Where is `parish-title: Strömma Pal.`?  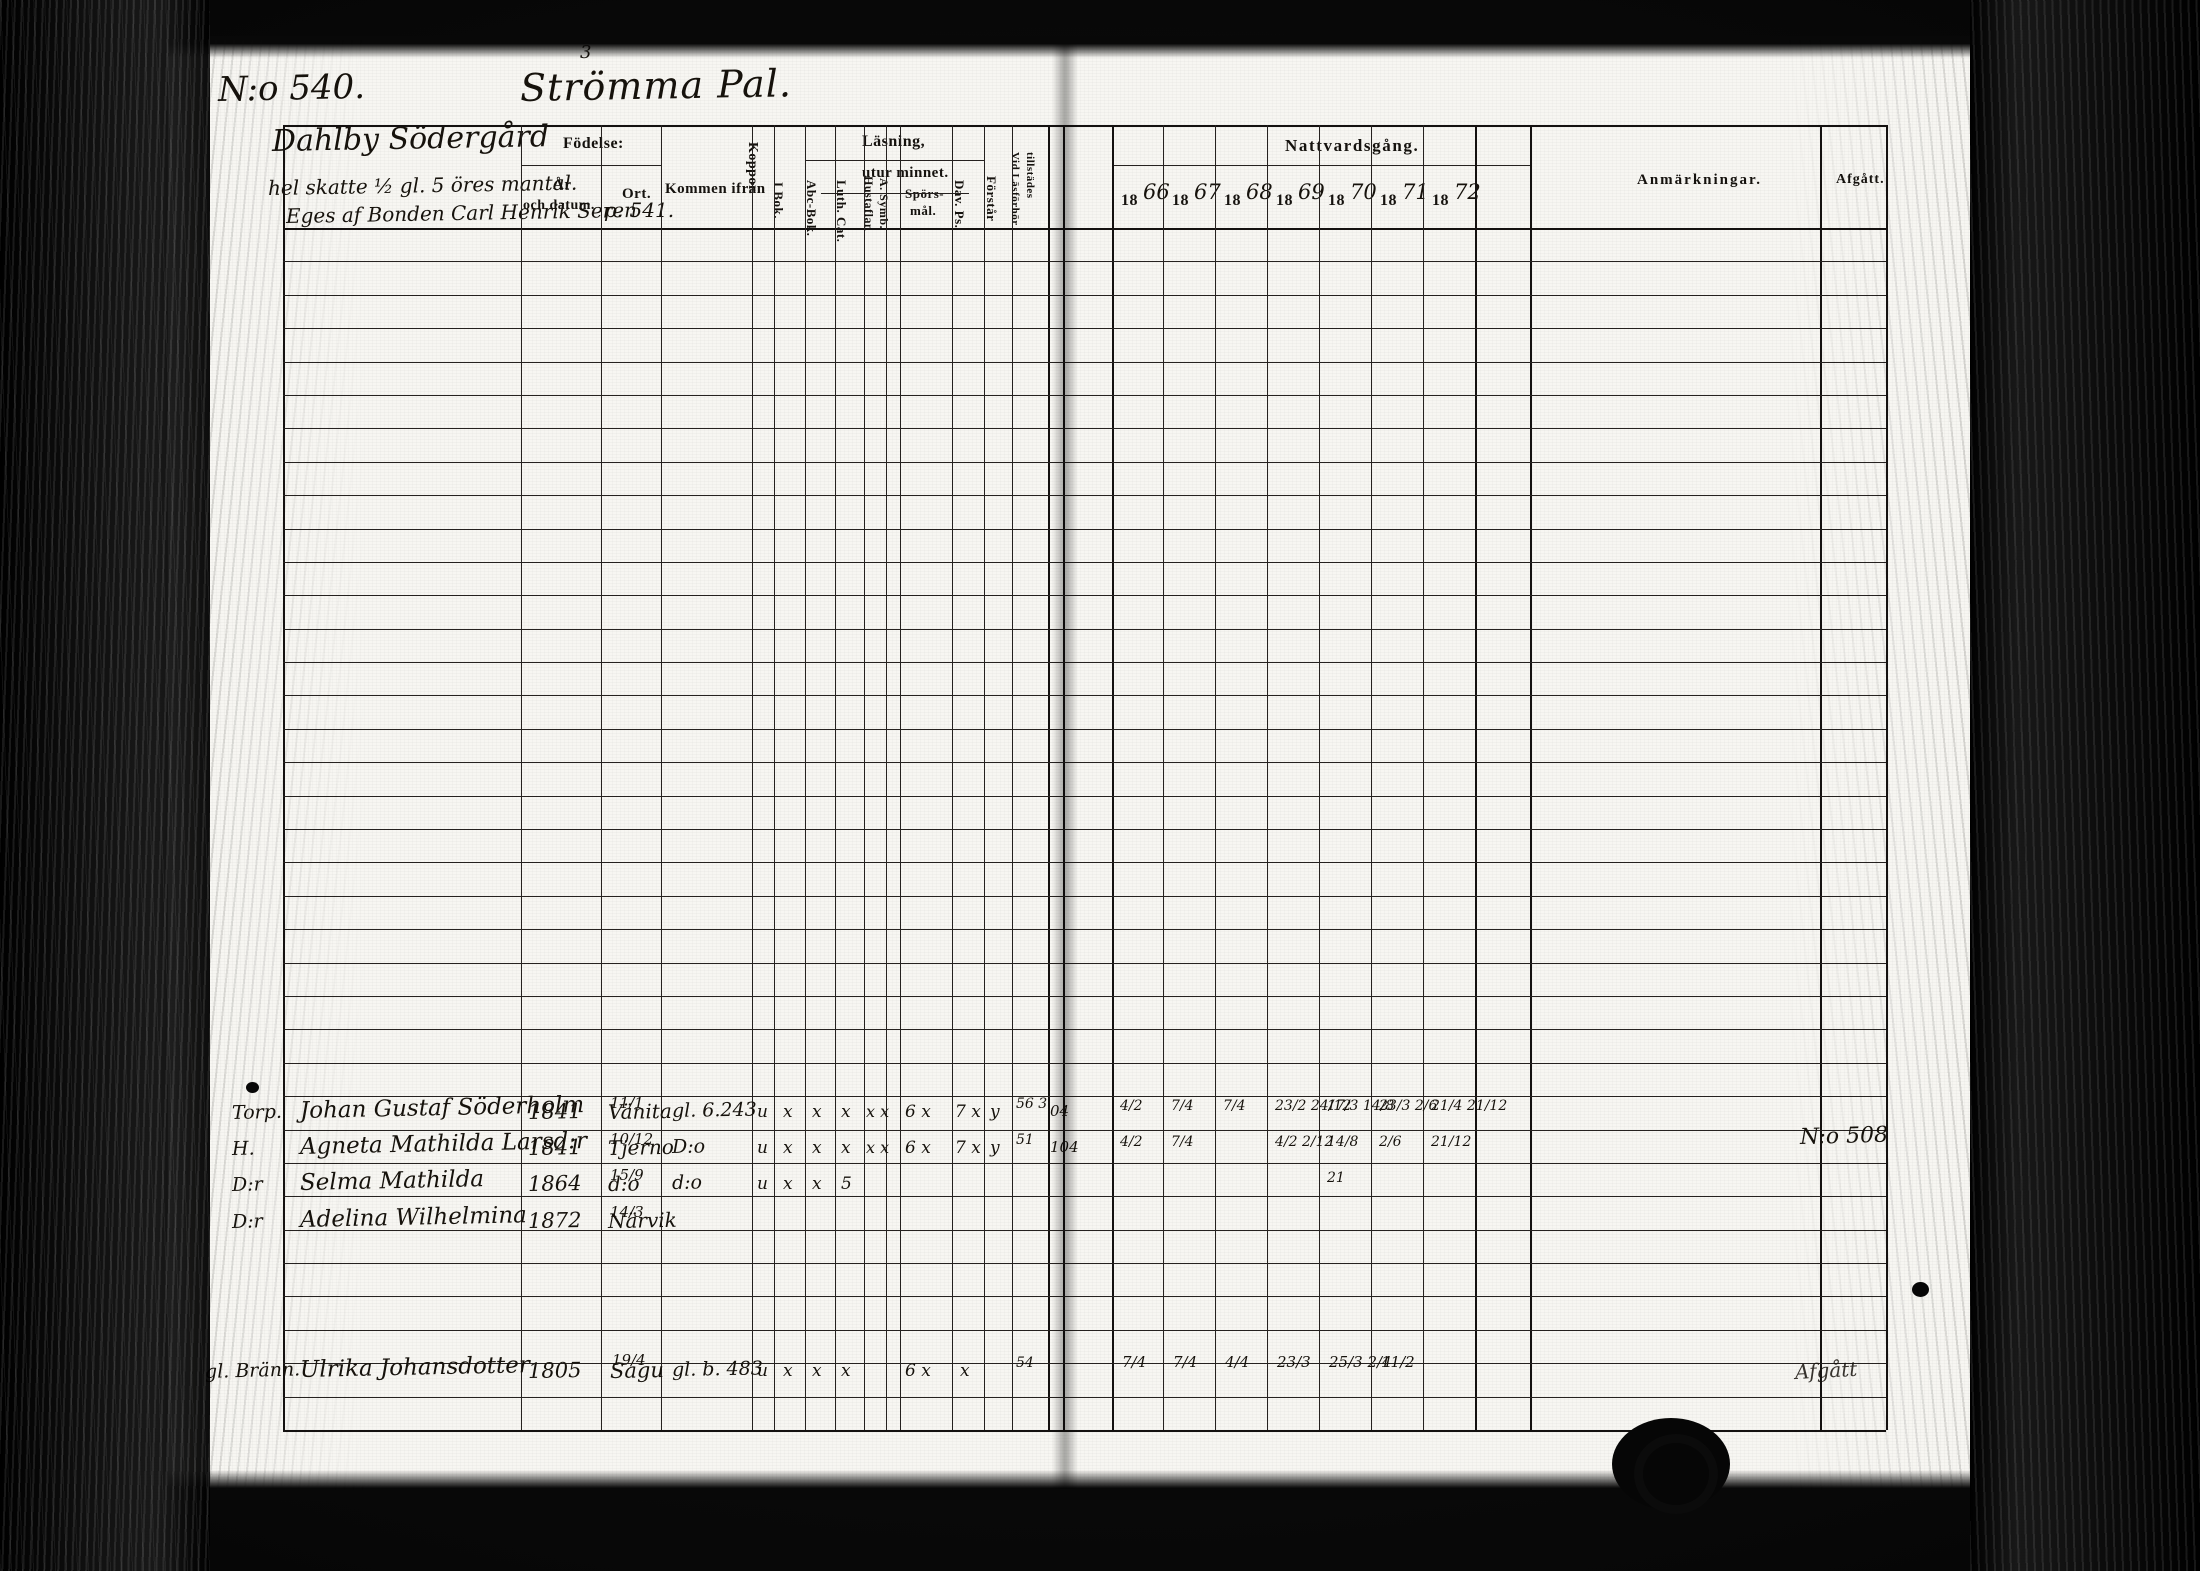 parish-title: Strömma Pal. is located at coordinates (656, 85).